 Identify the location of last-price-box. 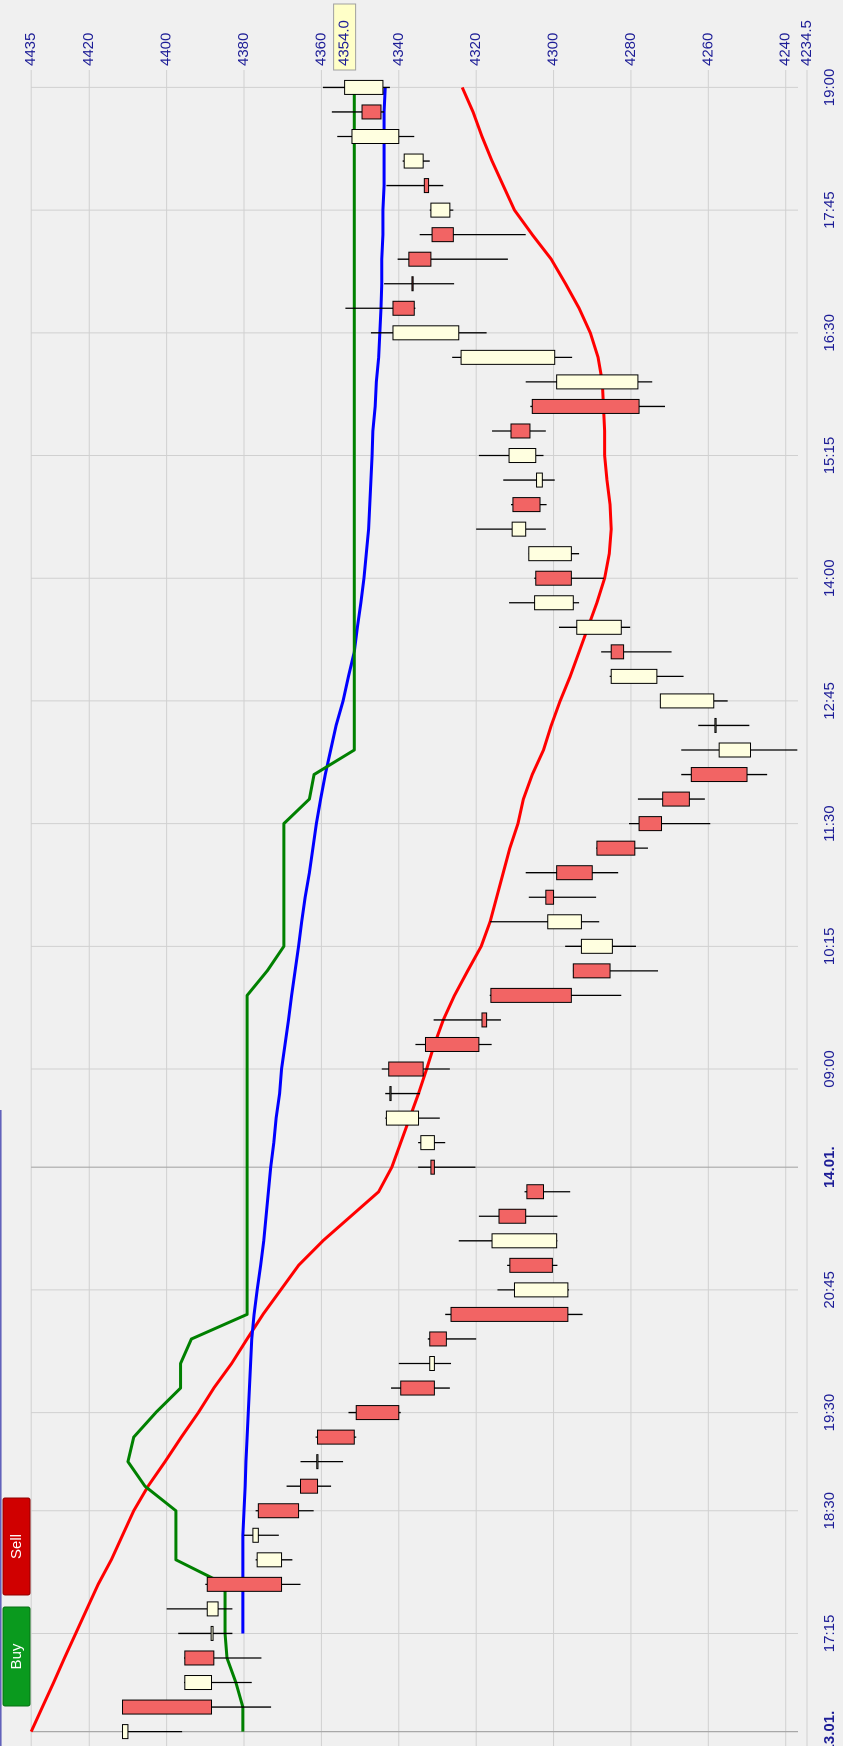
(345, 37).